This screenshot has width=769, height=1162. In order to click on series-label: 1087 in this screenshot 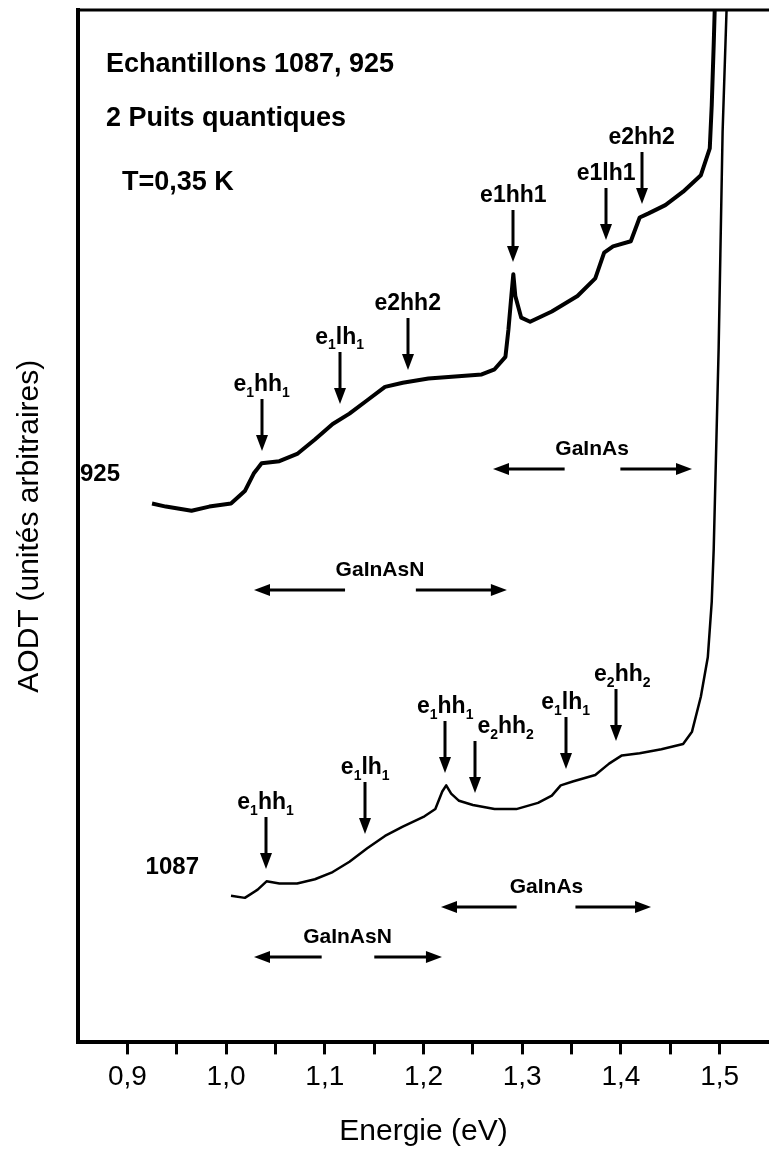, I will do `click(172, 865)`.